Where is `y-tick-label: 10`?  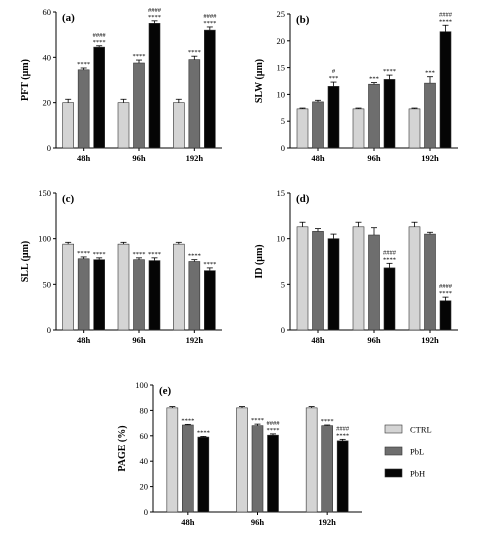
y-tick-label: 10 is located at coordinates (281, 239).